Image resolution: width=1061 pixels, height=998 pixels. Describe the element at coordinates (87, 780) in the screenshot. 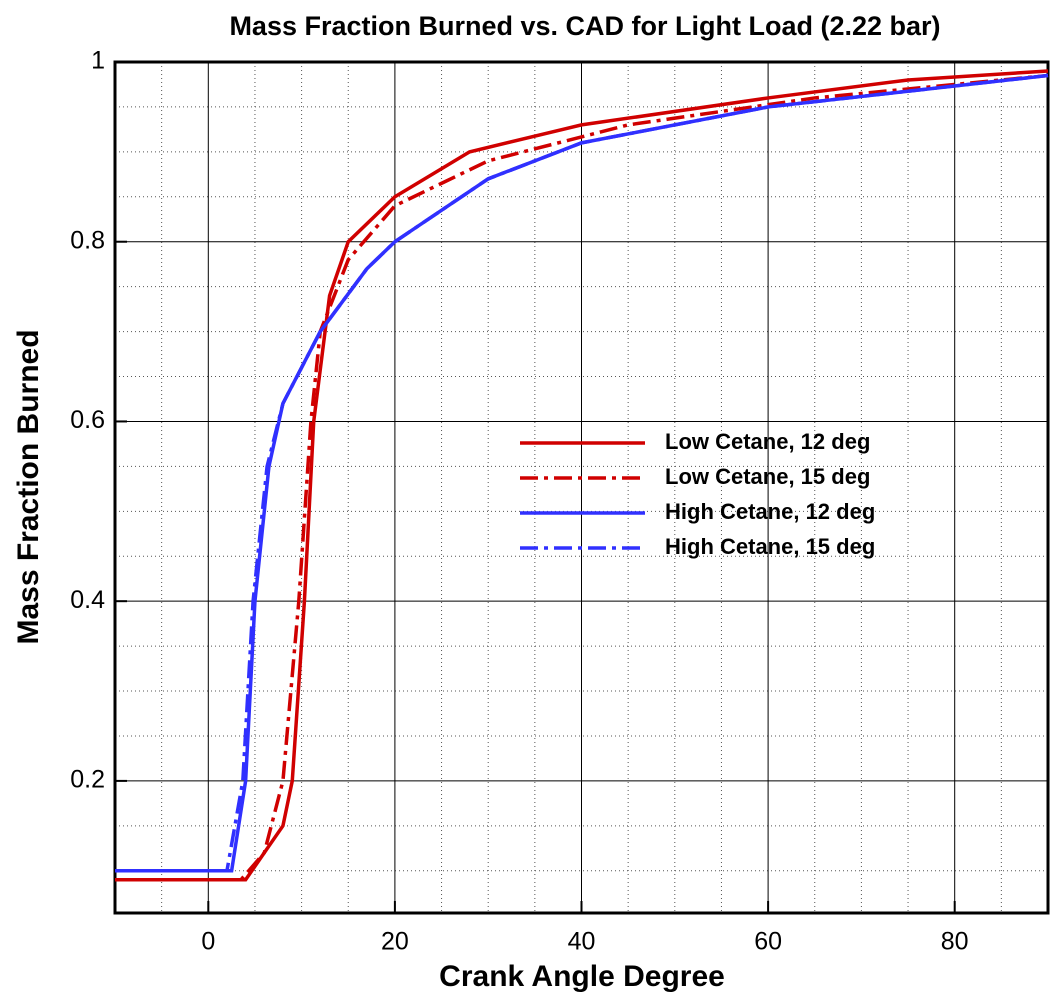

I see `y-tick-label: 0.2` at that location.